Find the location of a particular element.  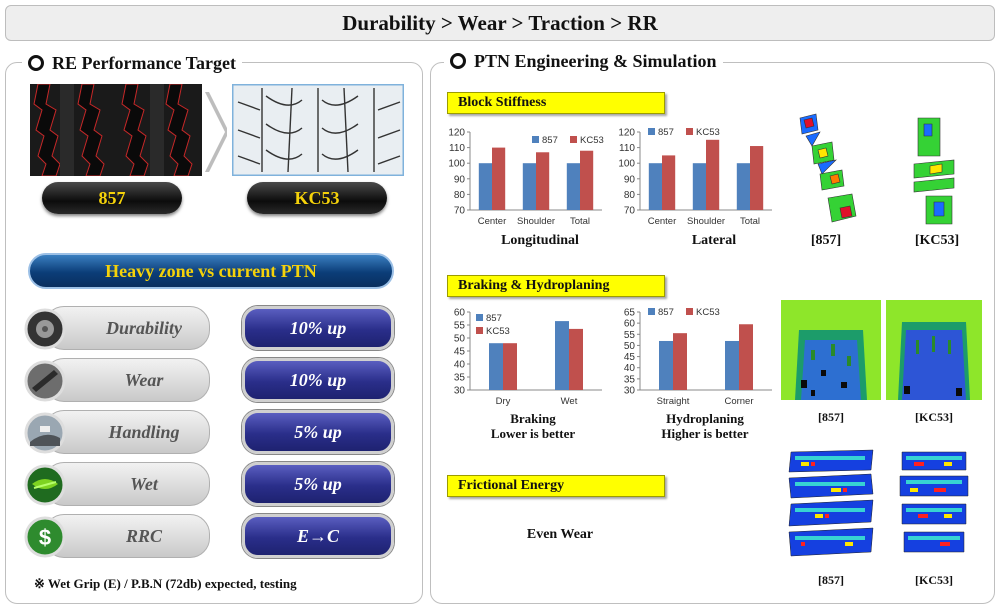

dollar-icon: $ is located at coordinates (45, 537).